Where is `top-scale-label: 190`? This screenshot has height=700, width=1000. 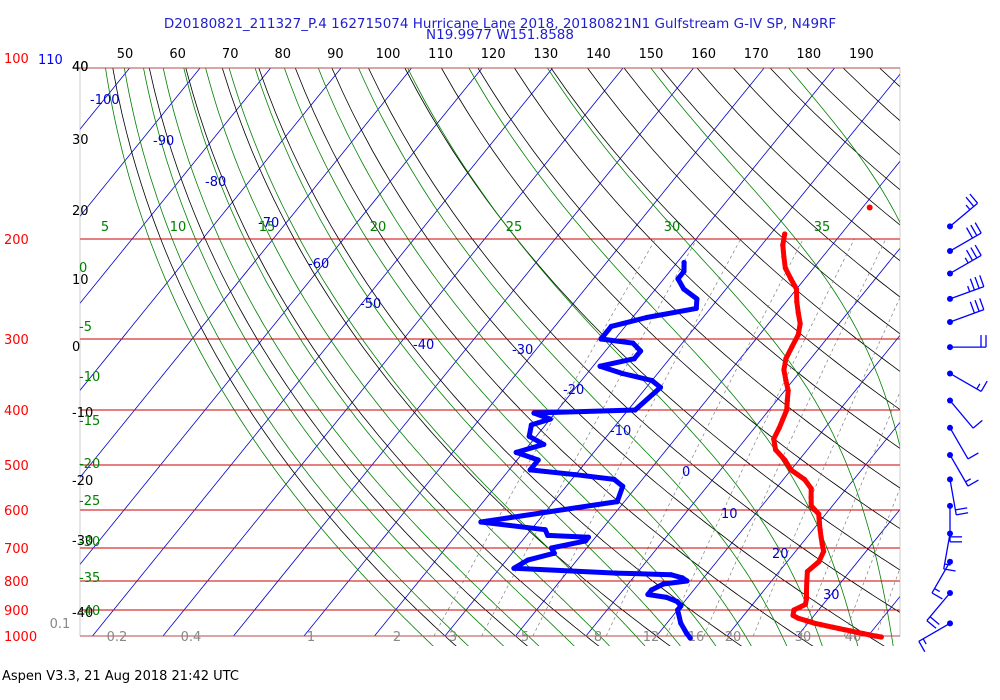
top-scale-label: 190 is located at coordinates (861, 54).